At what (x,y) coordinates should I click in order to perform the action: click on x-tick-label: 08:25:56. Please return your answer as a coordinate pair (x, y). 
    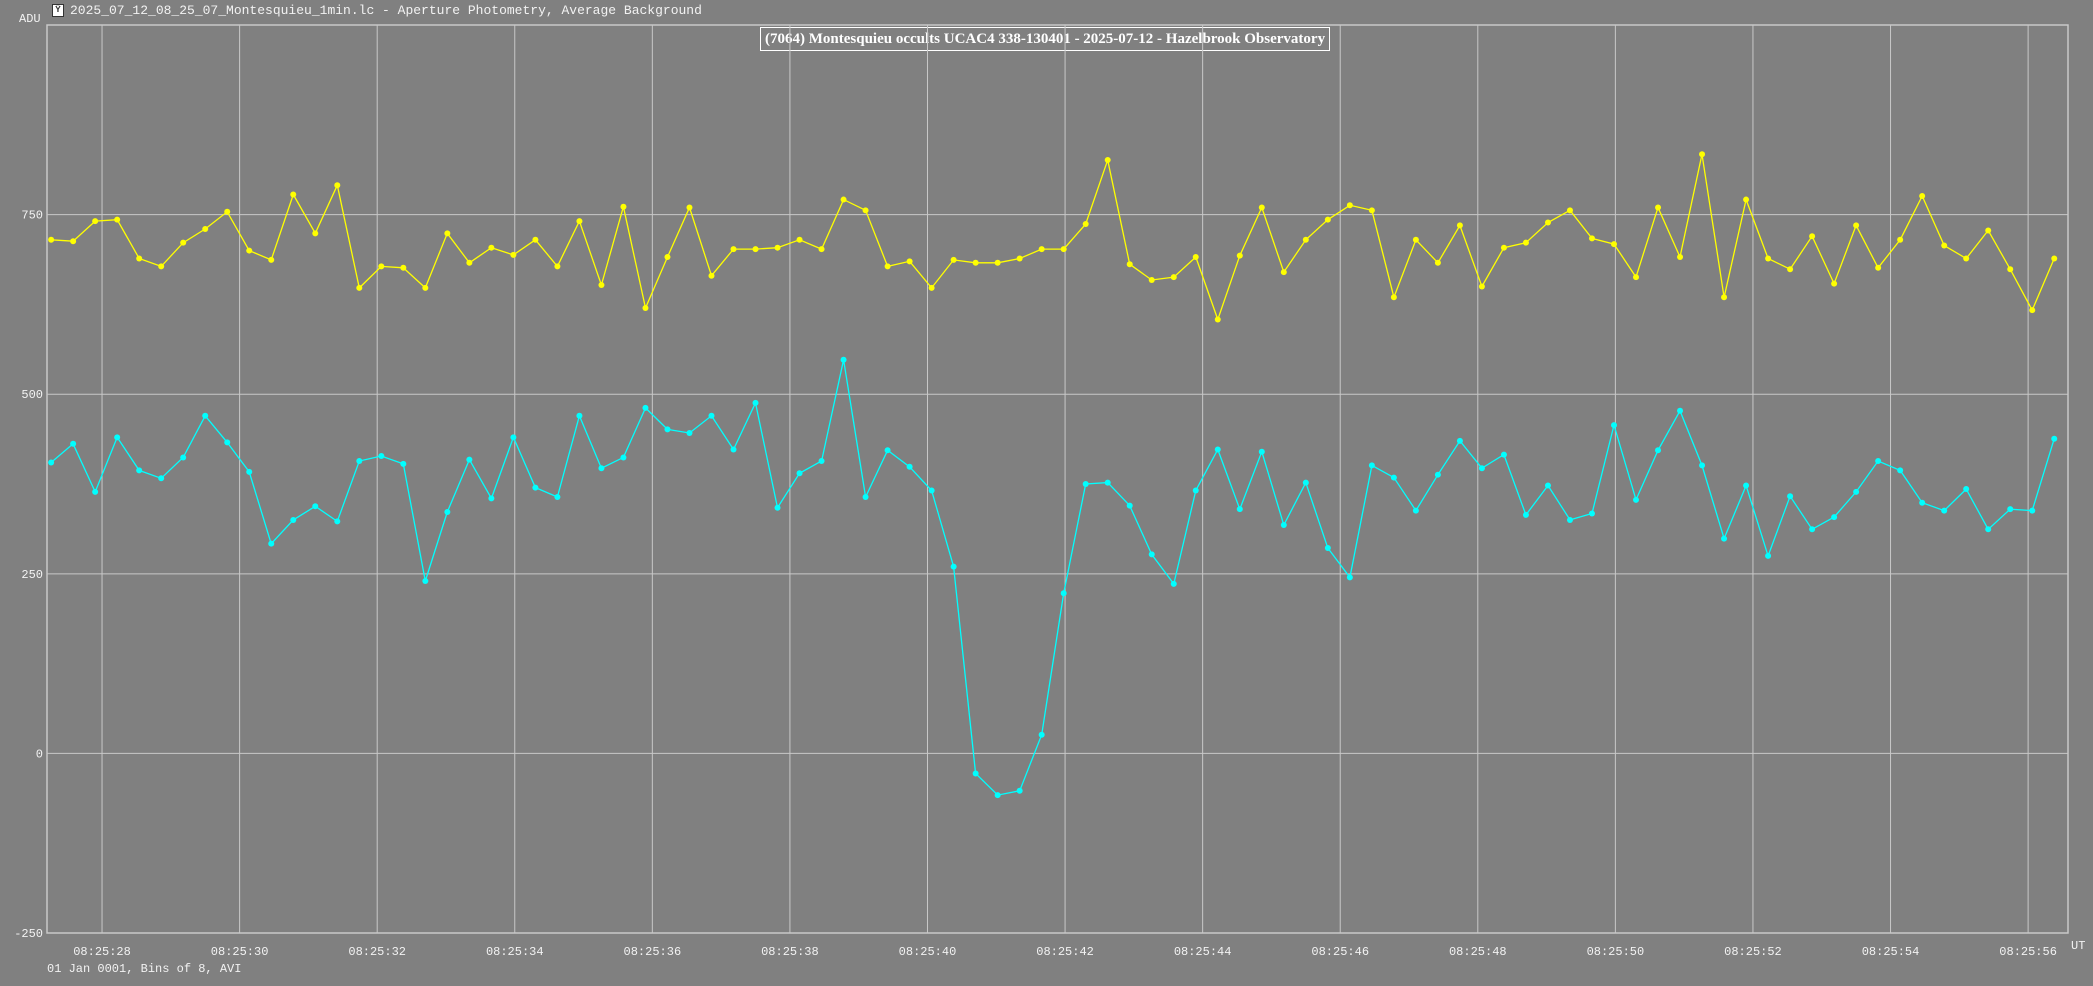
    Looking at the image, I should click on (2028, 952).